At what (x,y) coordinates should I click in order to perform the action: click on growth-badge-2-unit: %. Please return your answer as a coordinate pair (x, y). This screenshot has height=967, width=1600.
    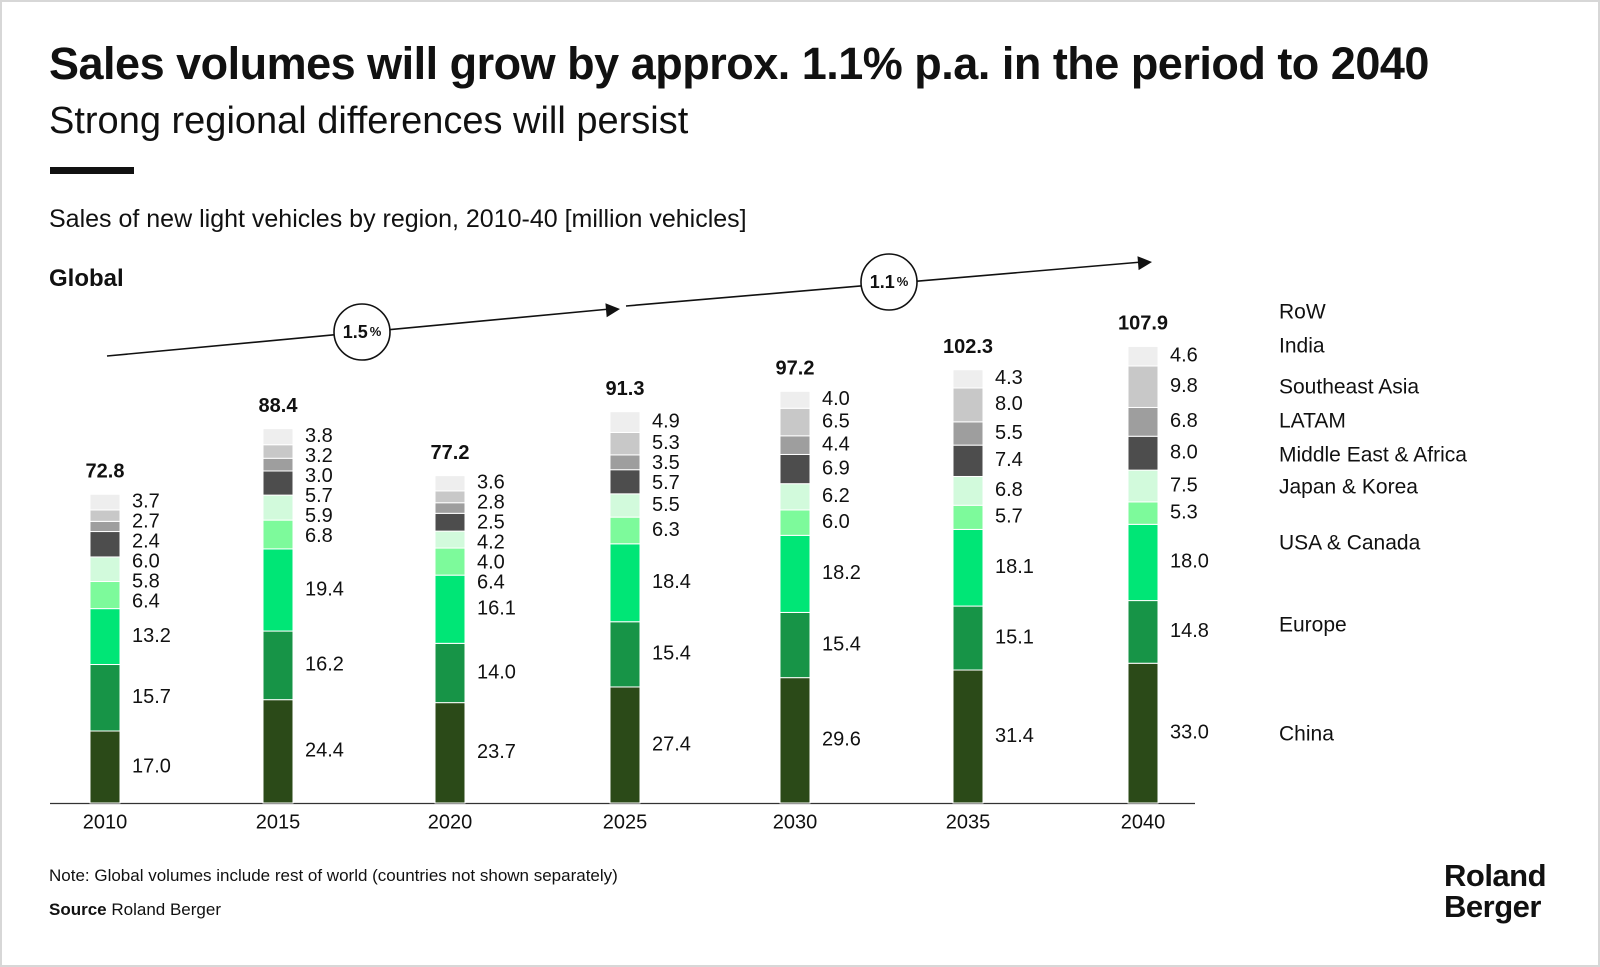
    Looking at the image, I should click on (903, 281).